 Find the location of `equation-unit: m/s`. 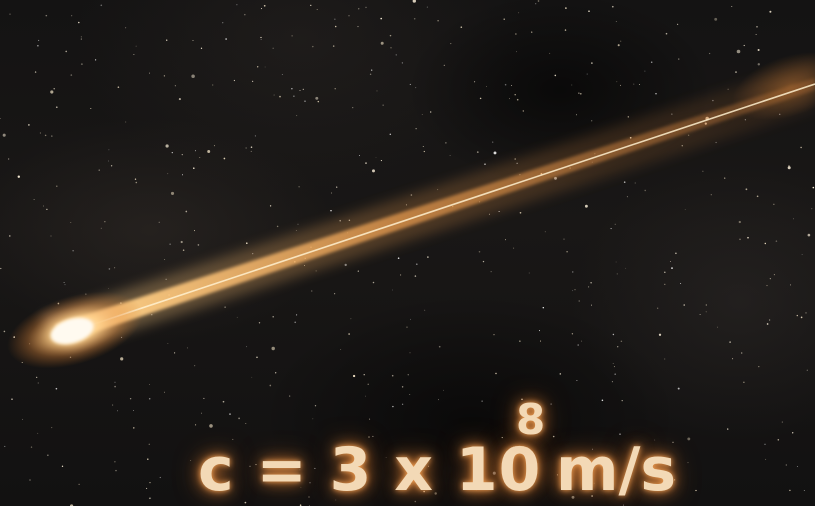

equation-unit: m/s is located at coordinates (616, 470).